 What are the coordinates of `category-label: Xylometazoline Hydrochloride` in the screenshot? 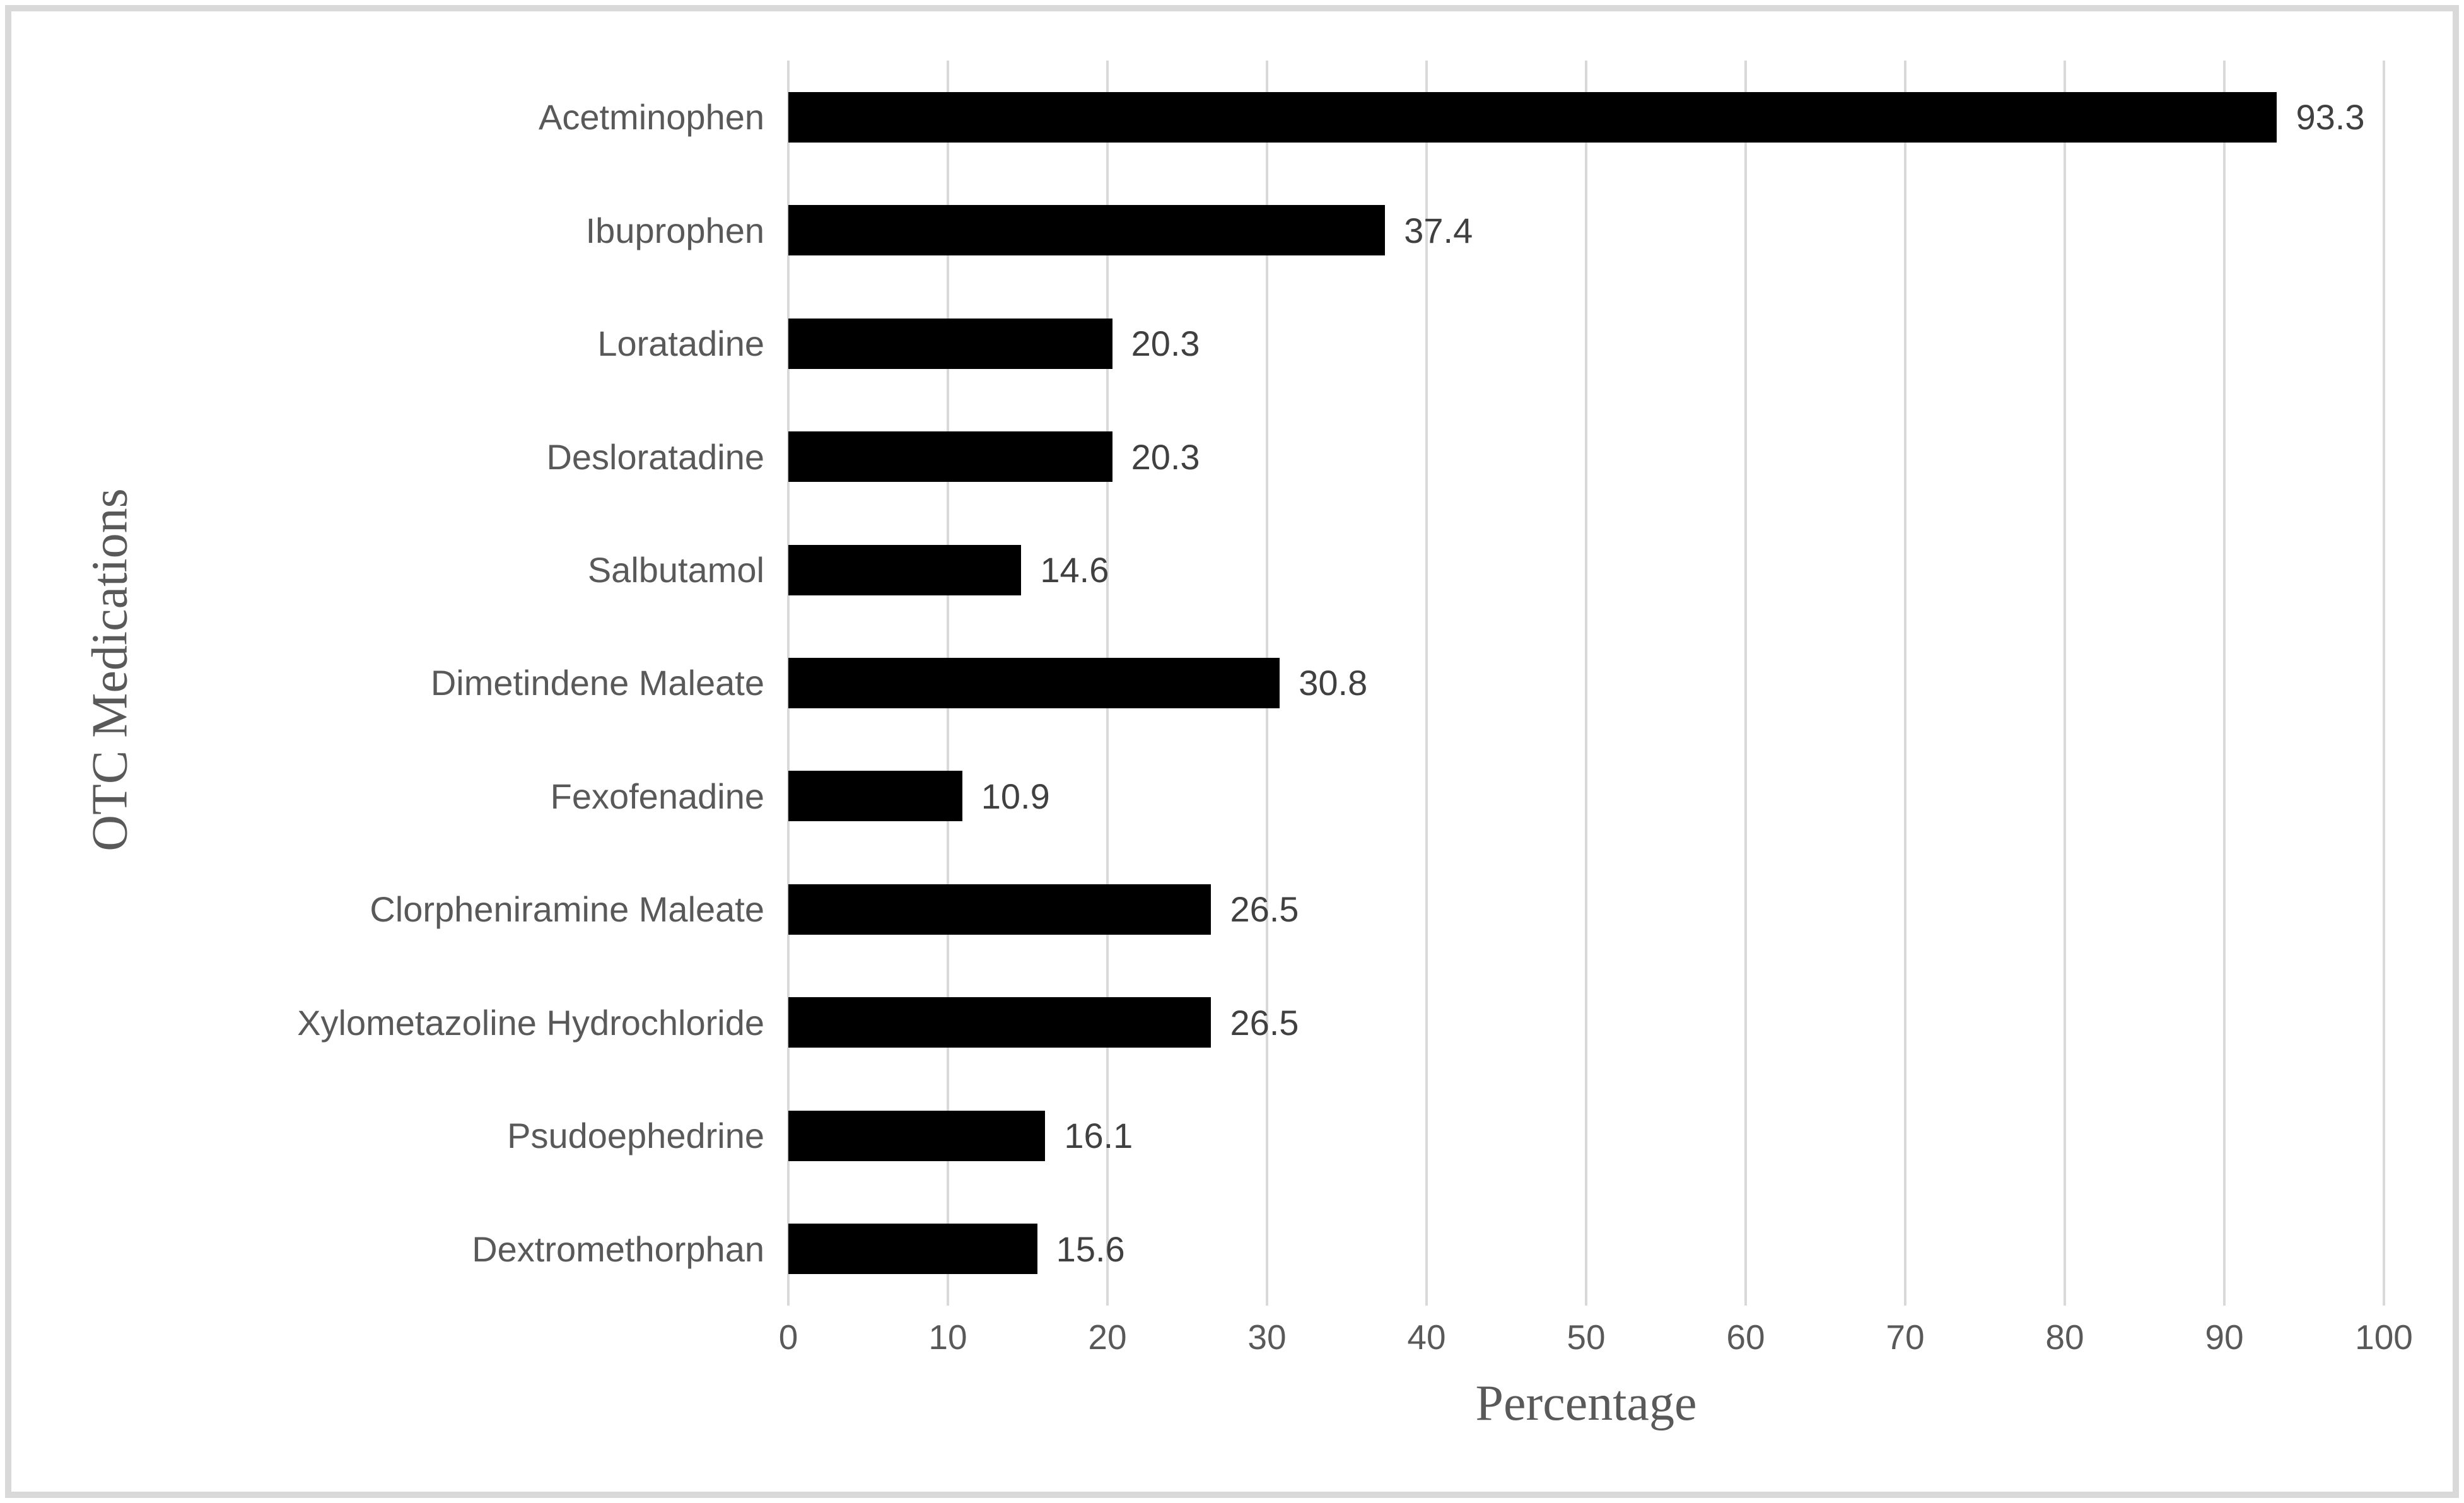 It's located at (530, 1022).